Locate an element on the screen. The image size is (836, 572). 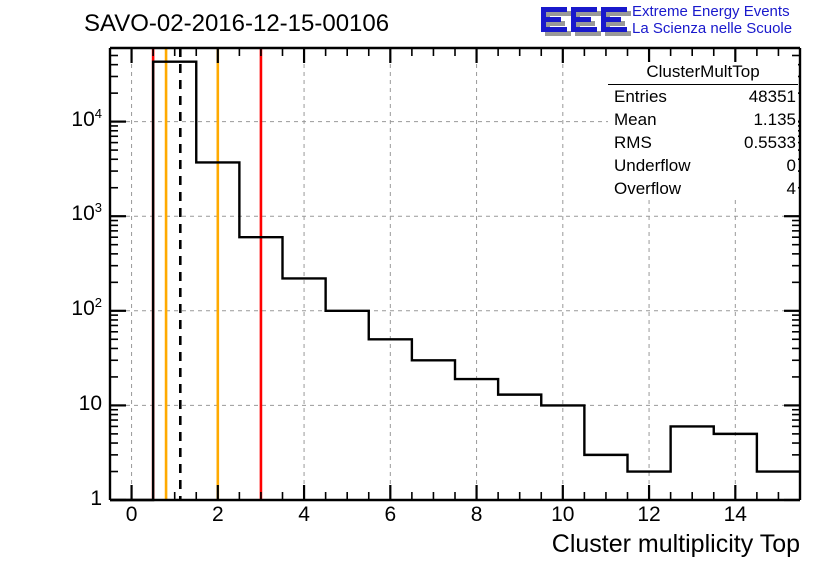
stats-row-value: 4 is located at coordinates (791, 188).